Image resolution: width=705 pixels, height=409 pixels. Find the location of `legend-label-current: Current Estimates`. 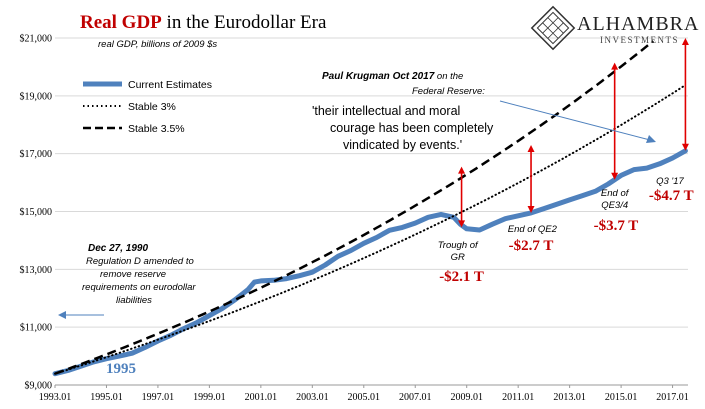

legend-label-current: Current Estimates is located at coordinates (170, 85).